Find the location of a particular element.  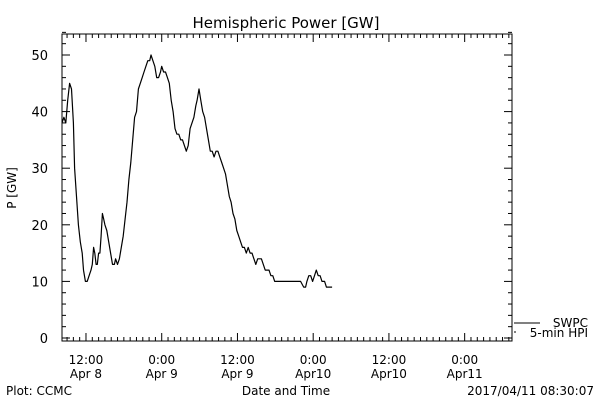

y-tick-label: 20 is located at coordinates (39, 226).